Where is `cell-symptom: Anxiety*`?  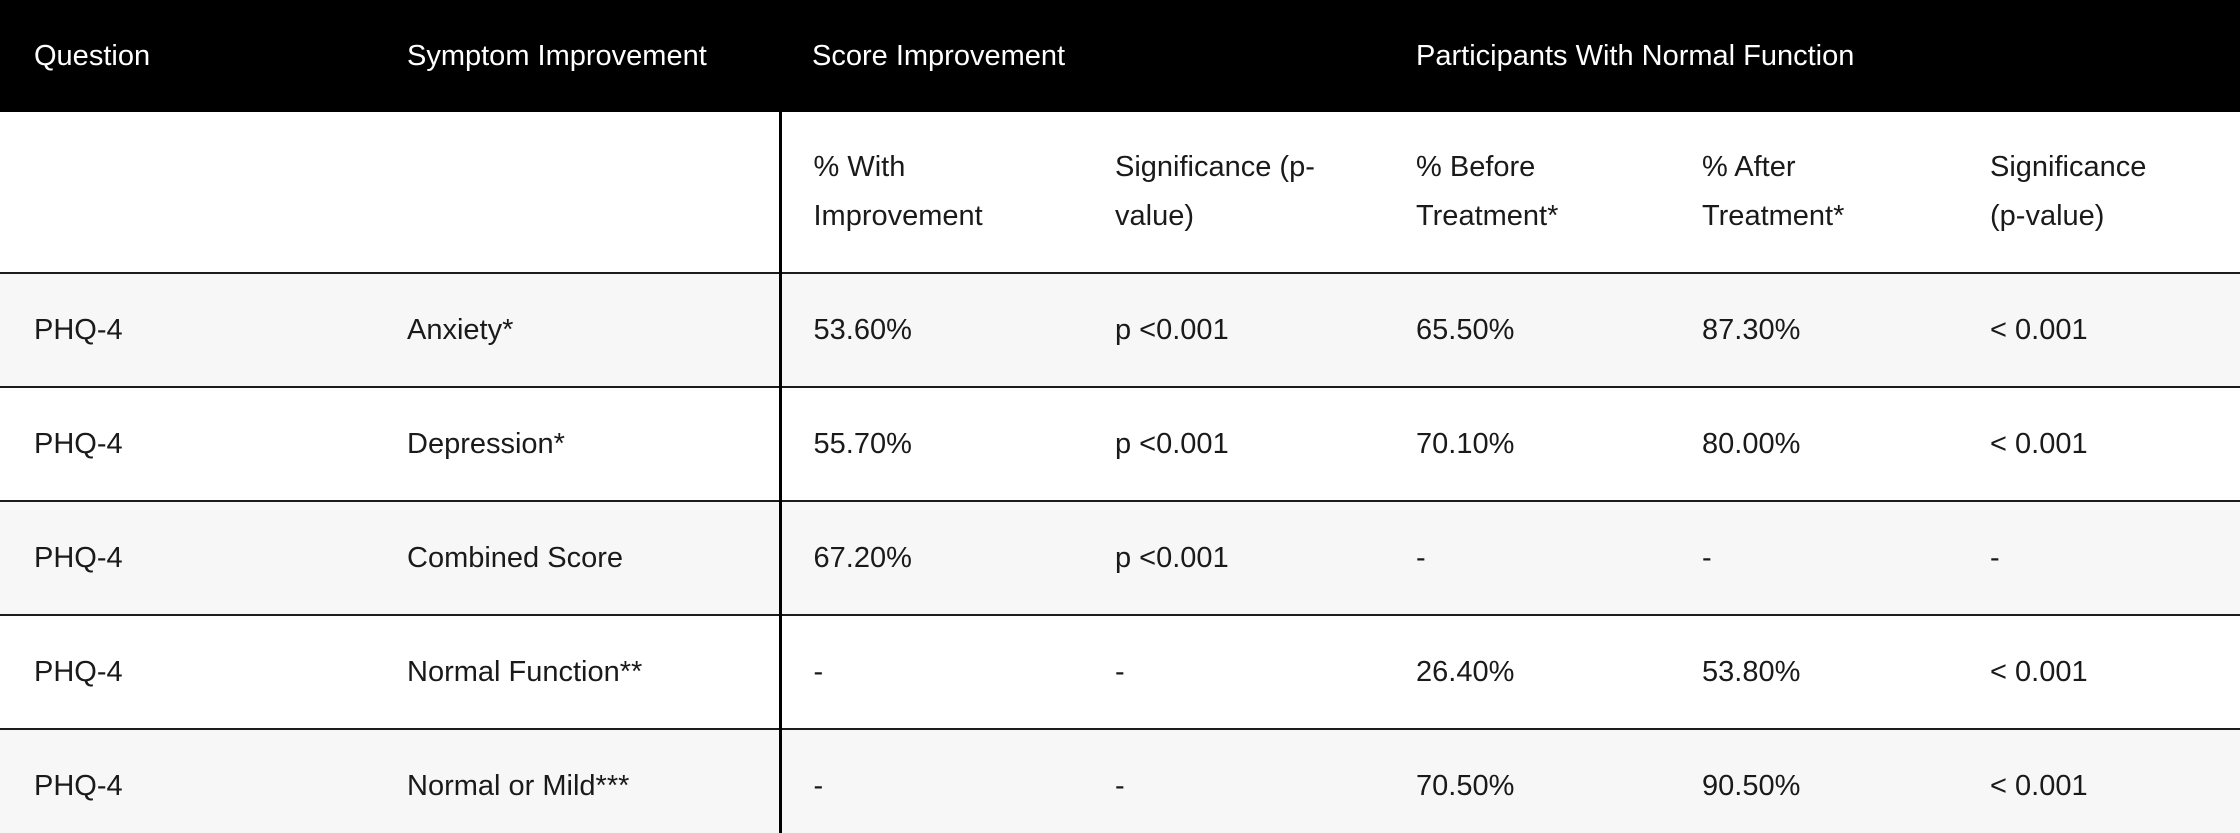 cell-symptom: Anxiety* is located at coordinates (576, 330).